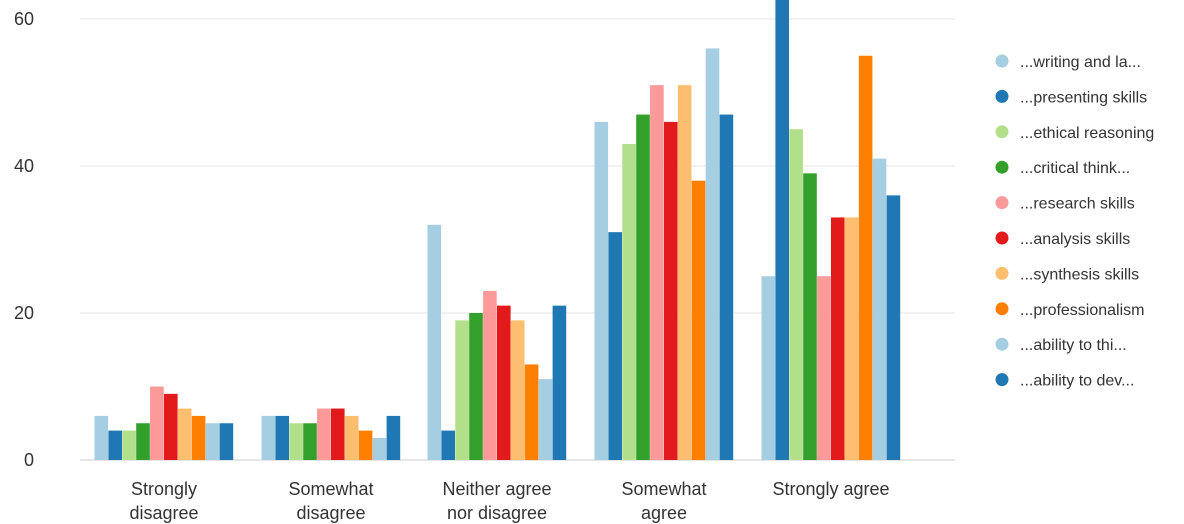 The height and width of the screenshot is (524, 1184). What do you see at coordinates (1083, 97) in the screenshot?
I see `legend-label: ...presenting skills` at bounding box center [1083, 97].